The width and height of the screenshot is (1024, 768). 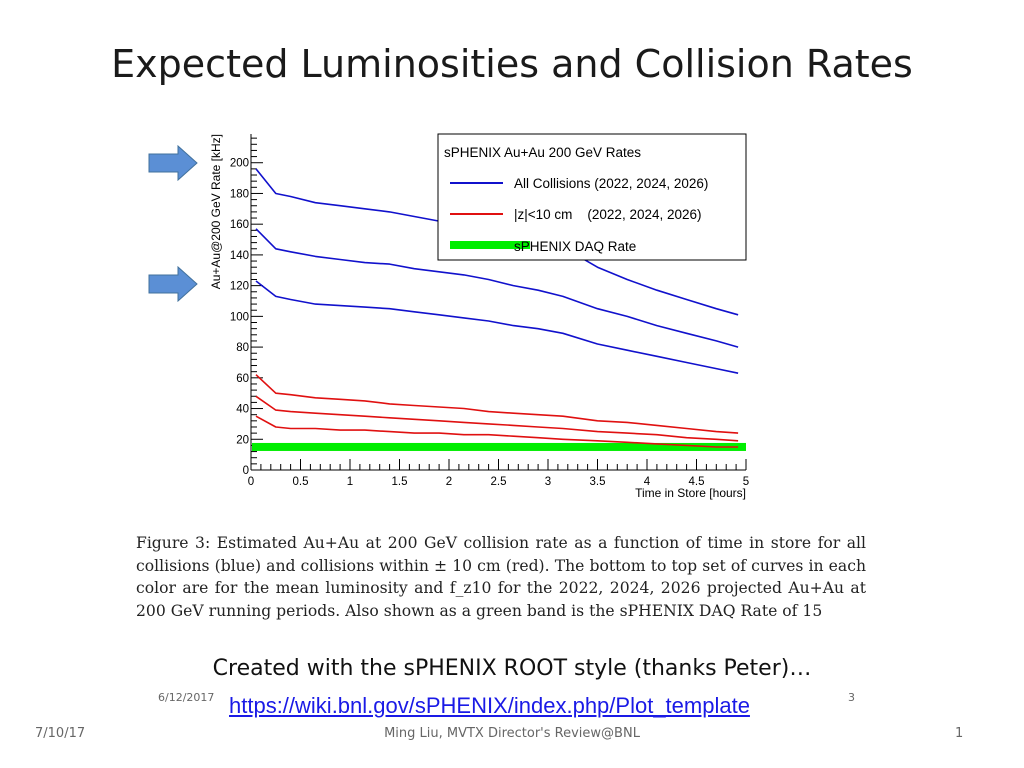 What do you see at coordinates (239, 194) in the screenshot?
I see `y-tick-label: 180` at bounding box center [239, 194].